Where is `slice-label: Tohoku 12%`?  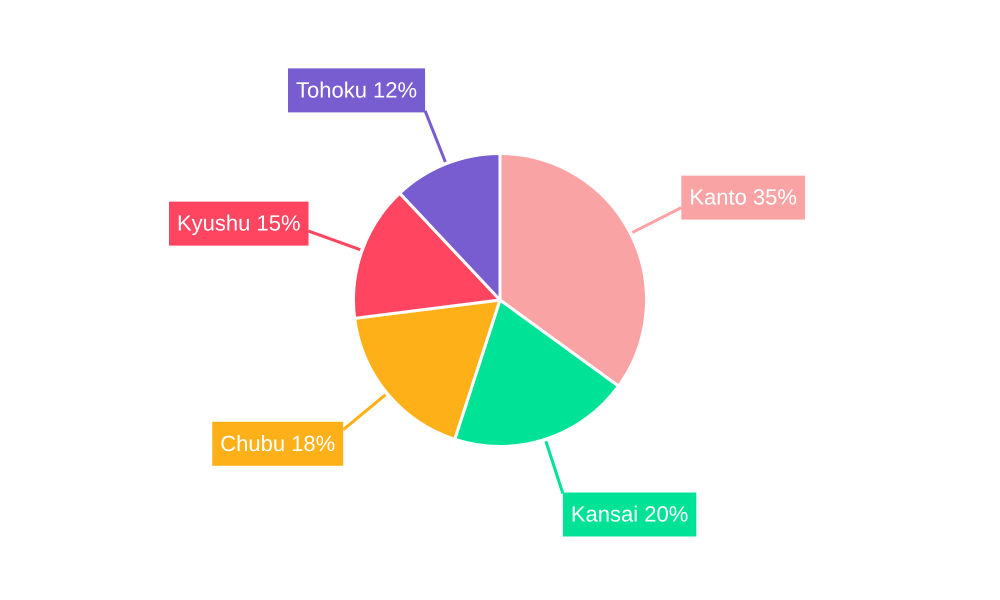
slice-label: Tohoku 12% is located at coordinates (357, 89).